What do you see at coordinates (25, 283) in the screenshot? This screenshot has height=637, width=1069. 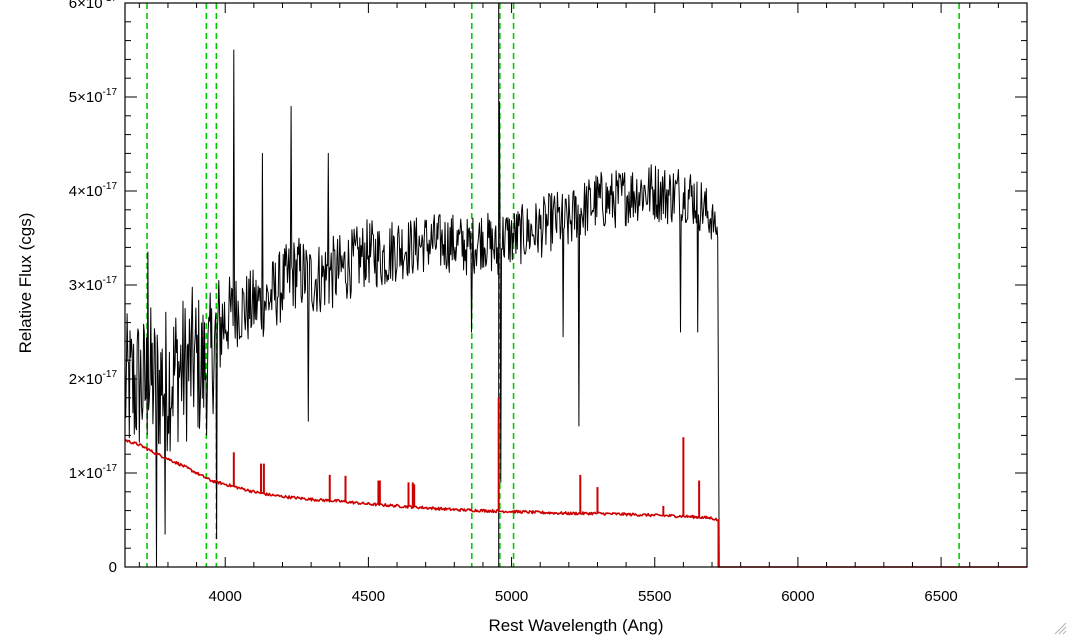 I see `y-axis-title: Relative Flux (cgs)` at bounding box center [25, 283].